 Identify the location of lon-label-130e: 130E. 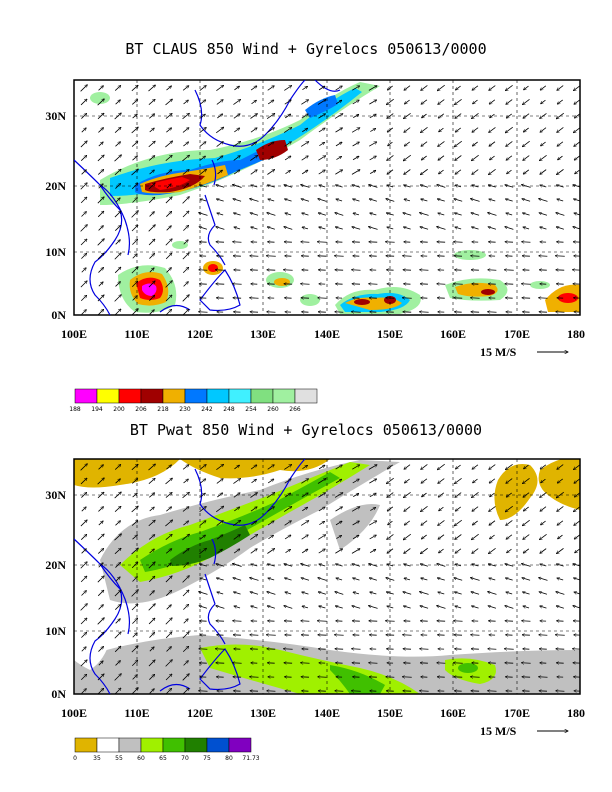
(263, 713).